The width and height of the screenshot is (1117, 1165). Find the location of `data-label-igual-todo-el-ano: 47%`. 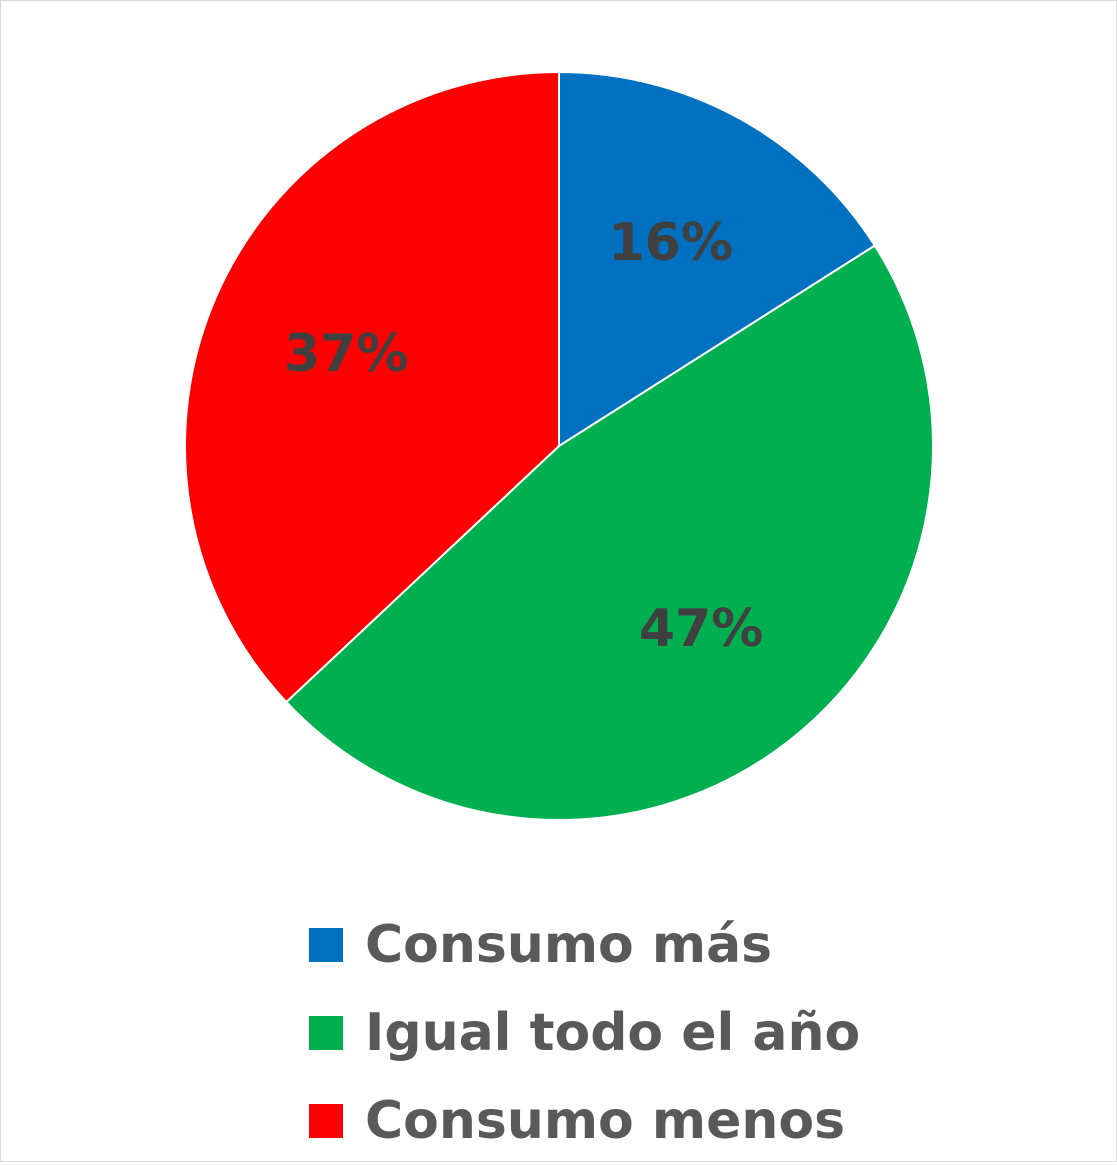

data-label-igual-todo-el-ano: 47% is located at coordinates (701, 629).